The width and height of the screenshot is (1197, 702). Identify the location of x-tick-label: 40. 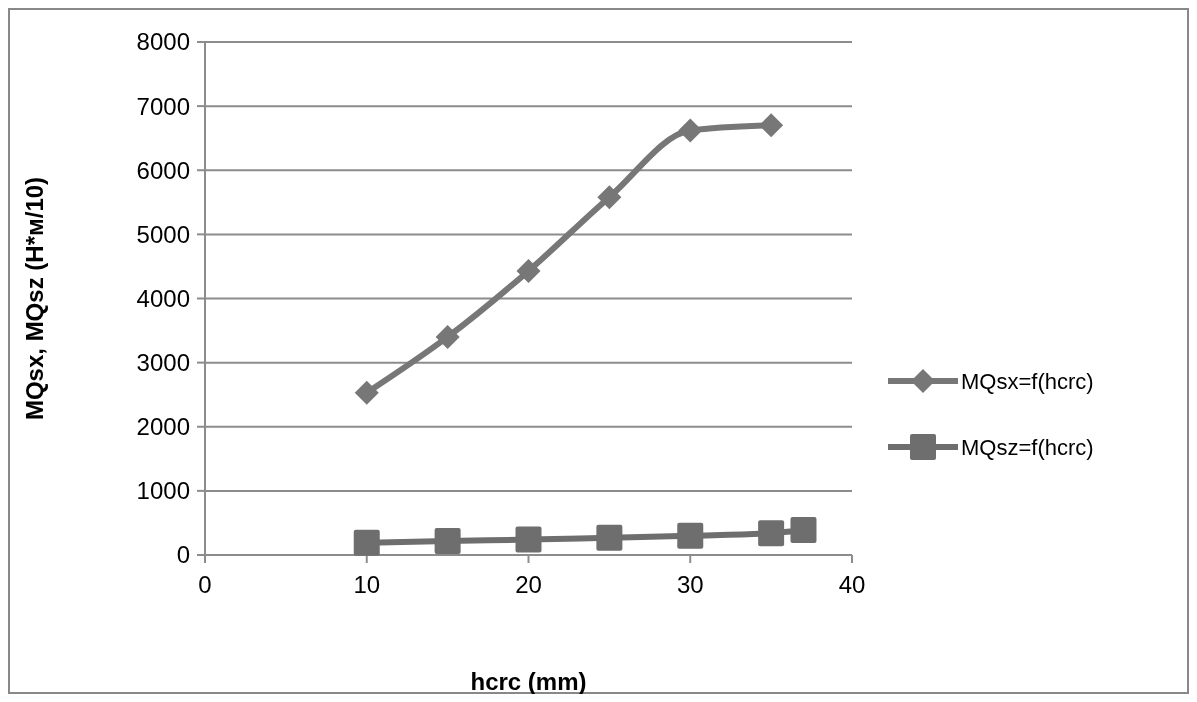
(852, 584).